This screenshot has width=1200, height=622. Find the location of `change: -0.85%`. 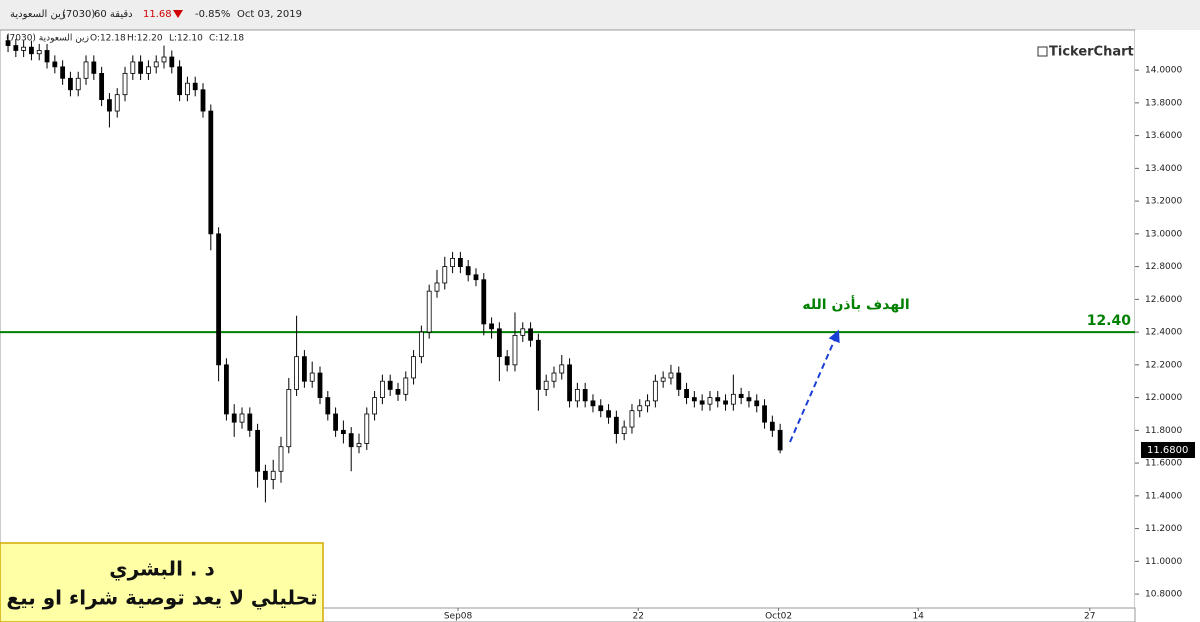

change: -0.85% is located at coordinates (212, 14).